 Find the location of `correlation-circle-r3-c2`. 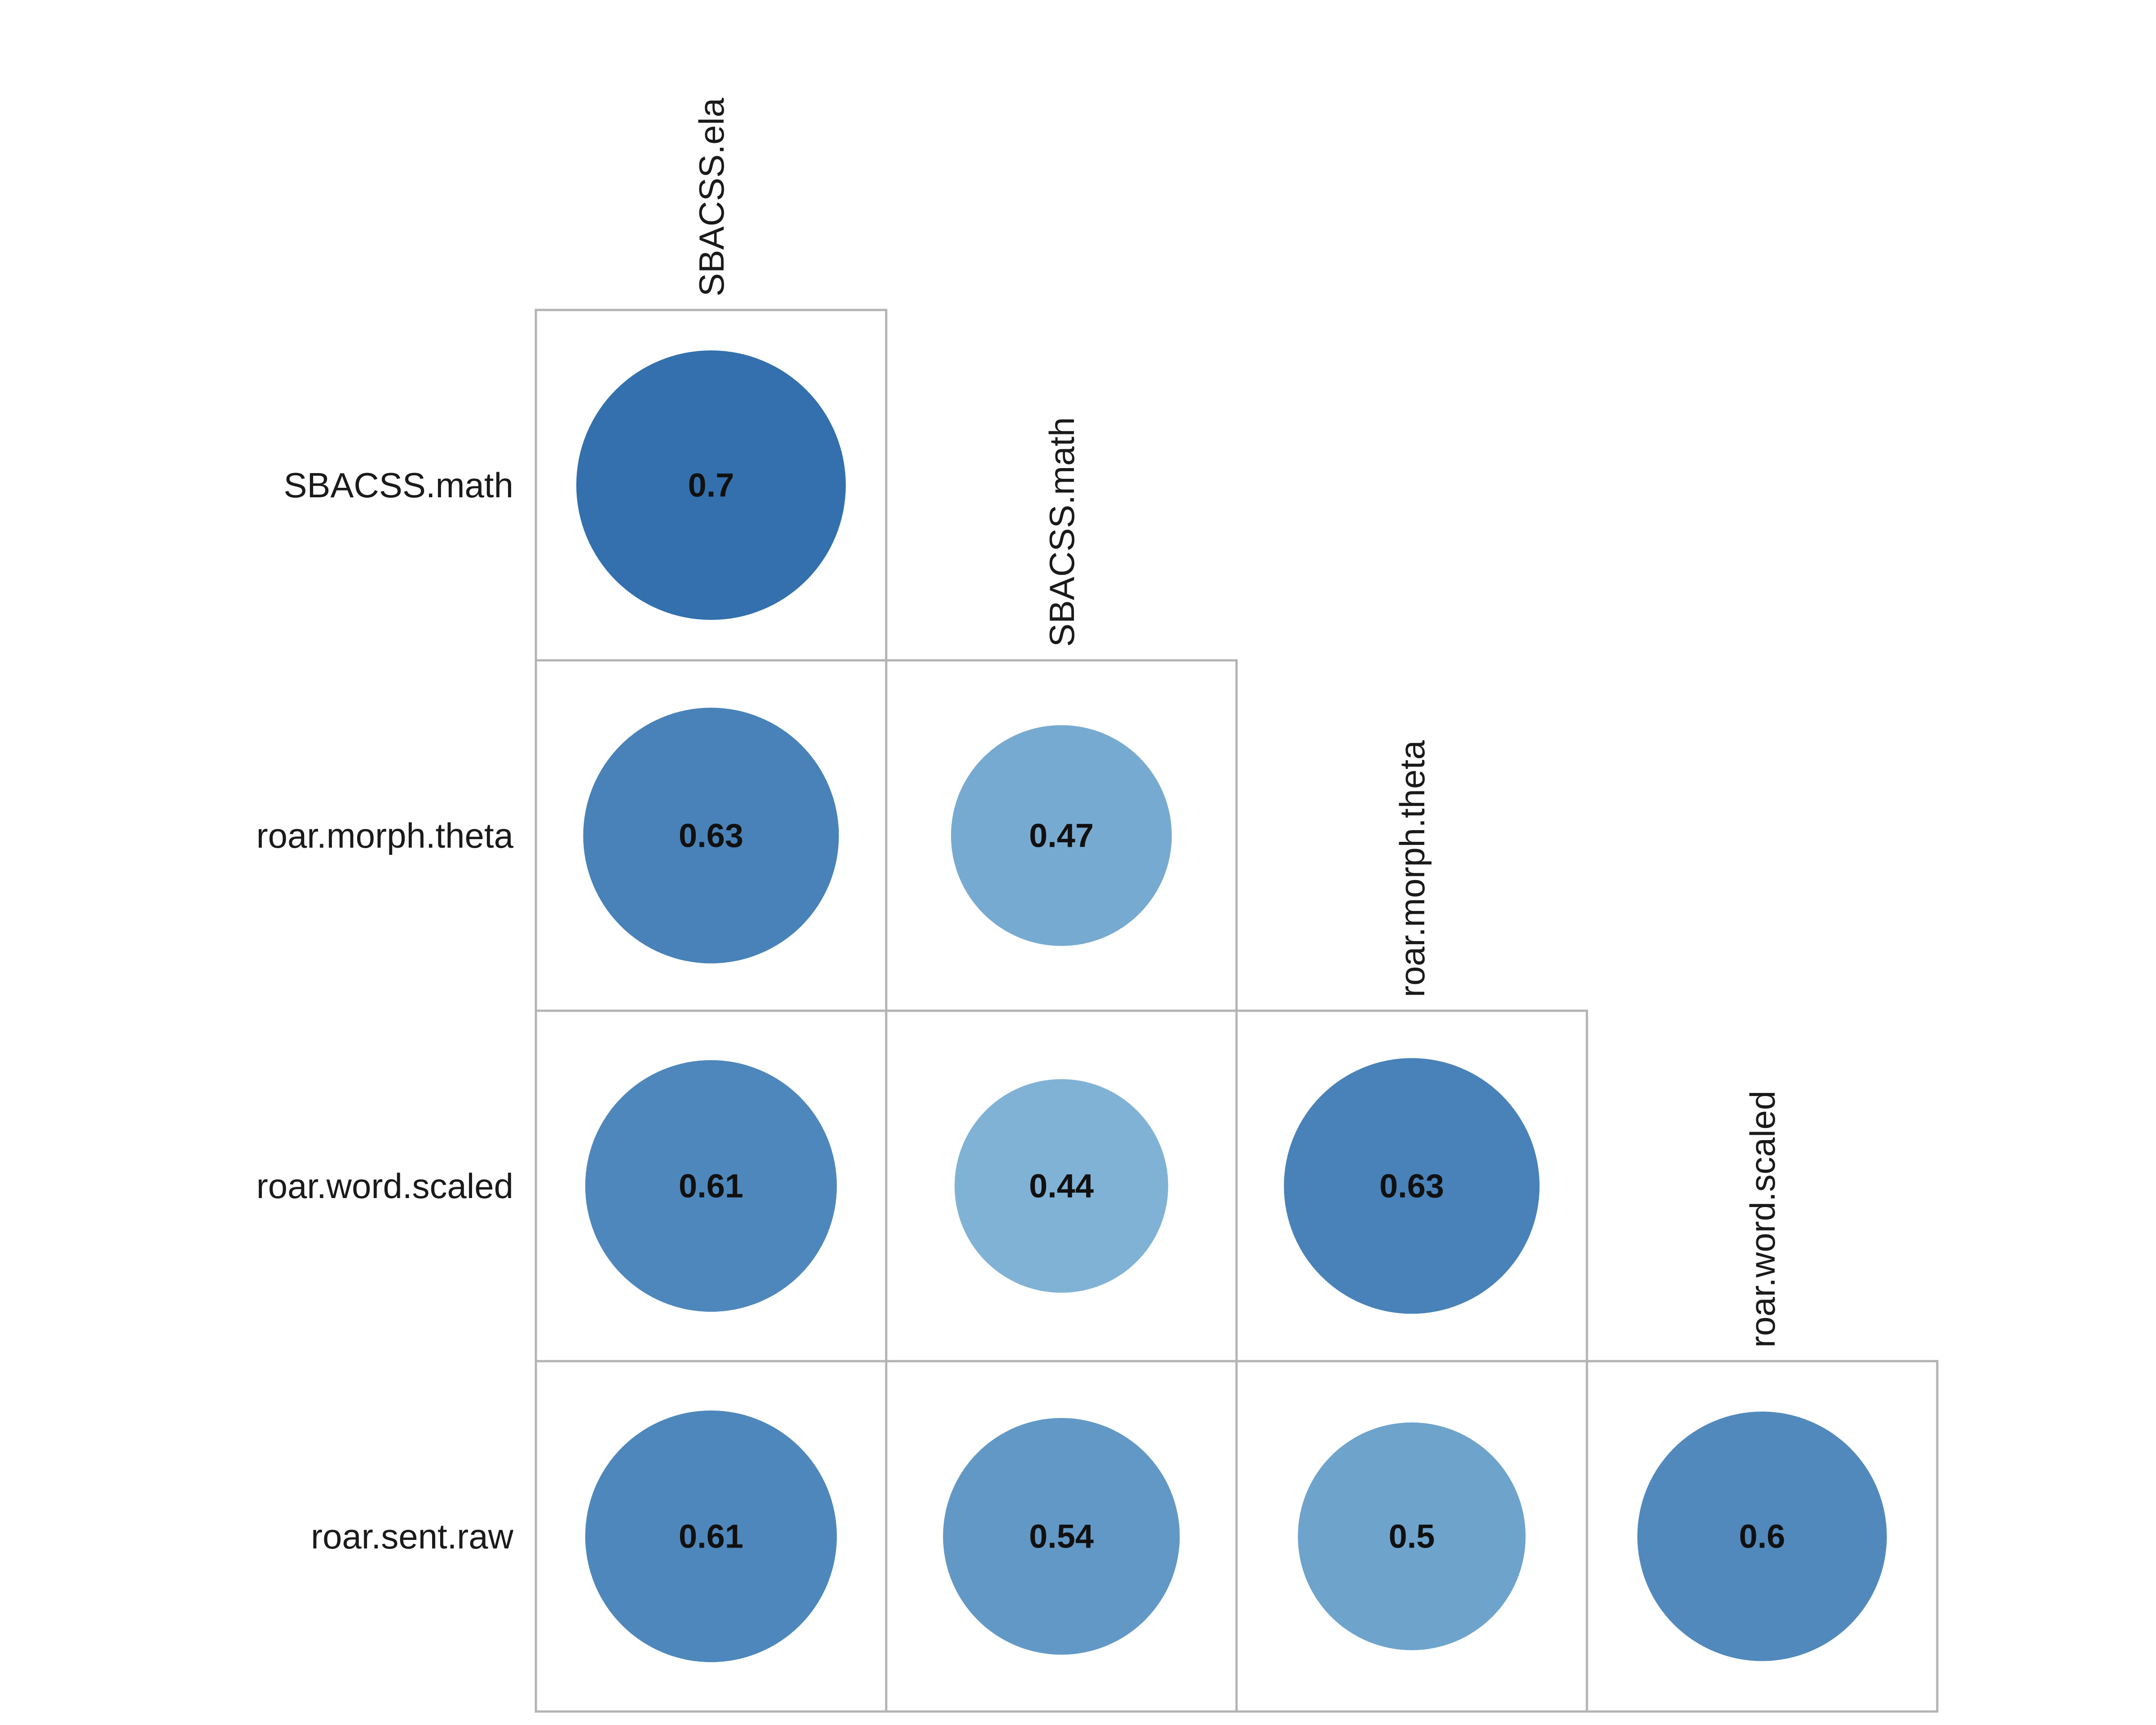

correlation-circle-r3-c2 is located at coordinates (1412, 1536).